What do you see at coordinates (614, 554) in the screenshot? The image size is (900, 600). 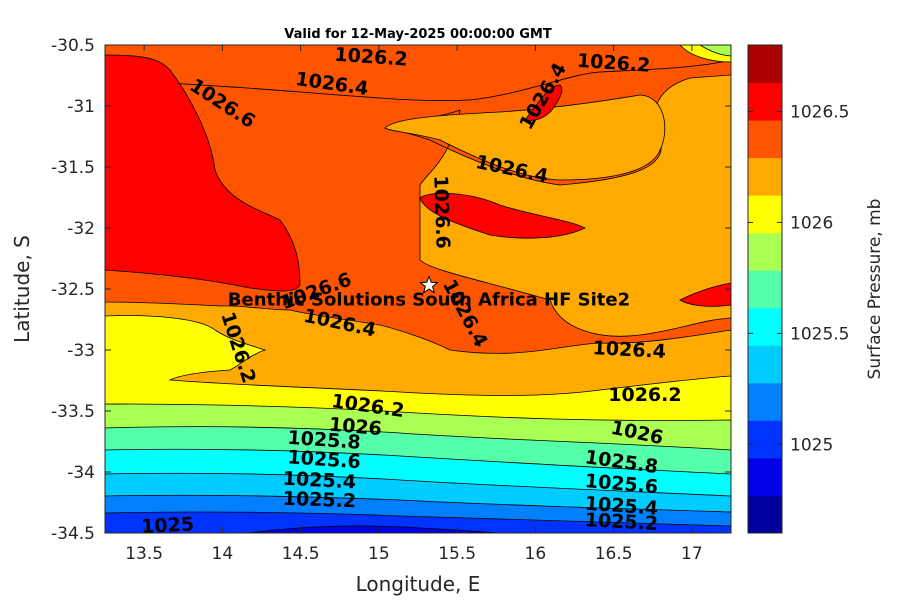 I see `x-tick-label: 16.5` at bounding box center [614, 554].